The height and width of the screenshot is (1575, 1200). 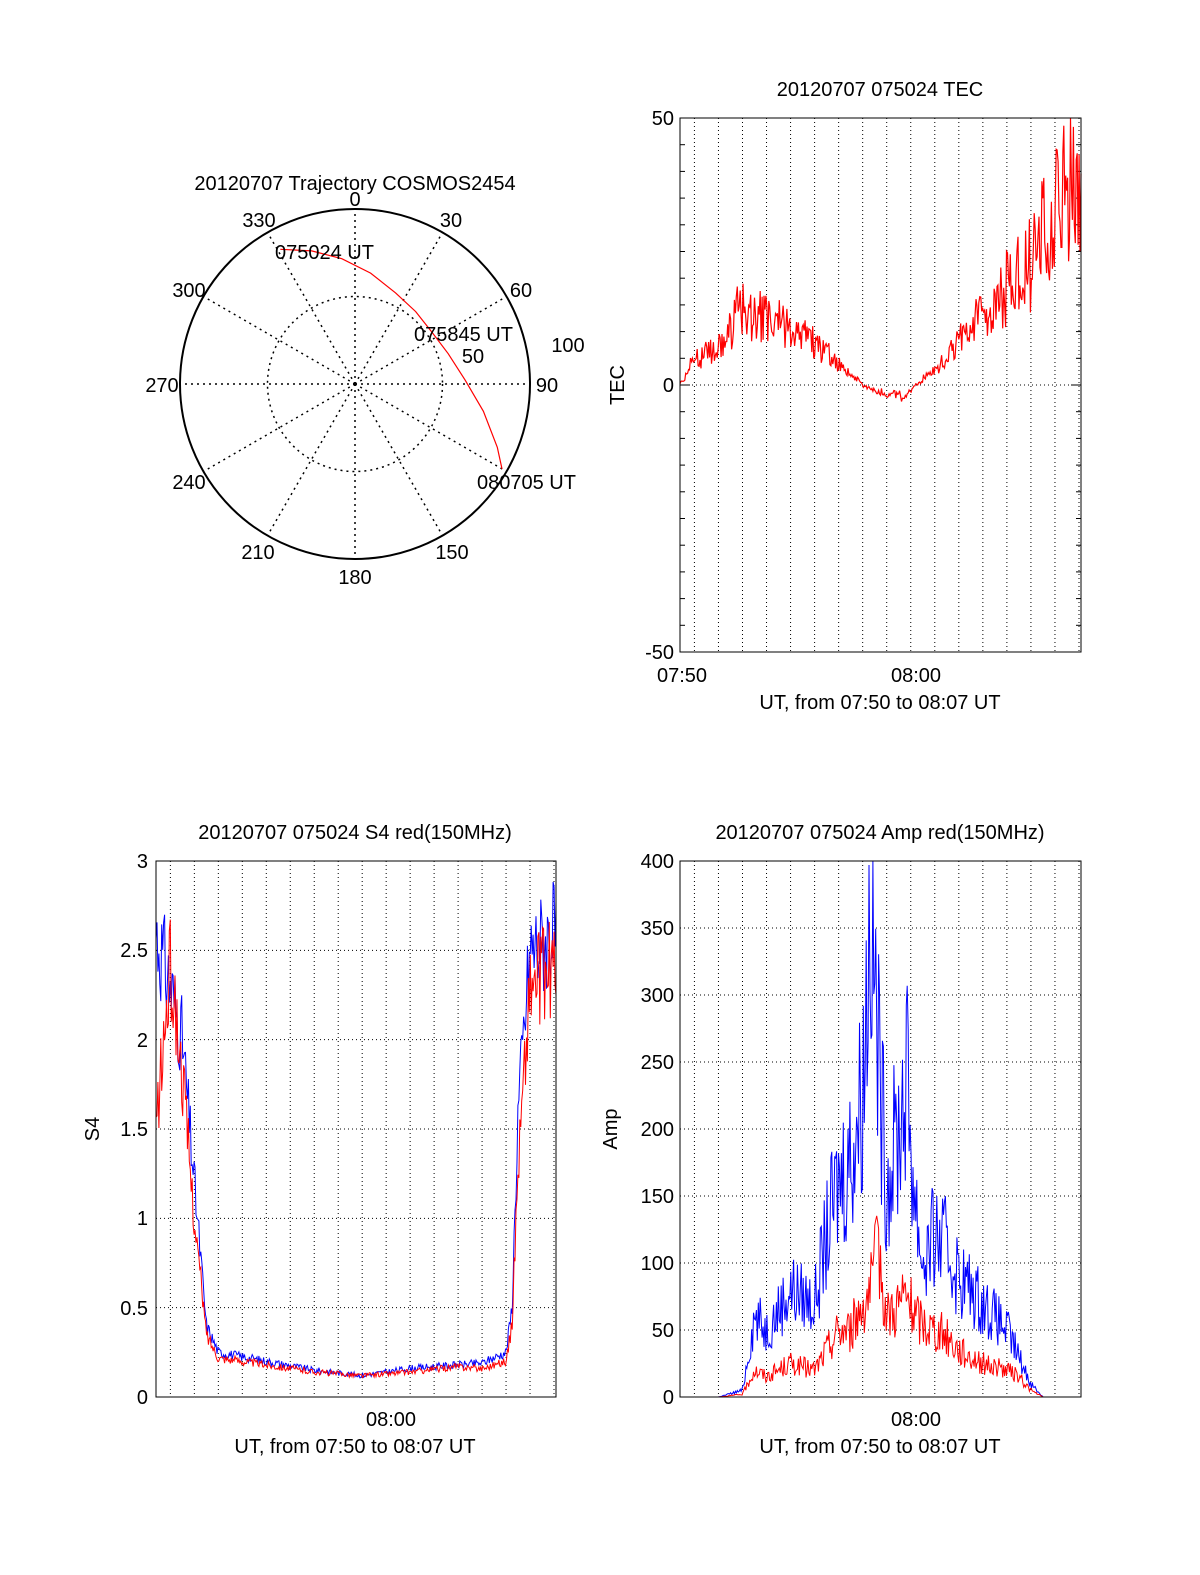 I want to click on angle-label-0: 0, so click(x=354, y=200).